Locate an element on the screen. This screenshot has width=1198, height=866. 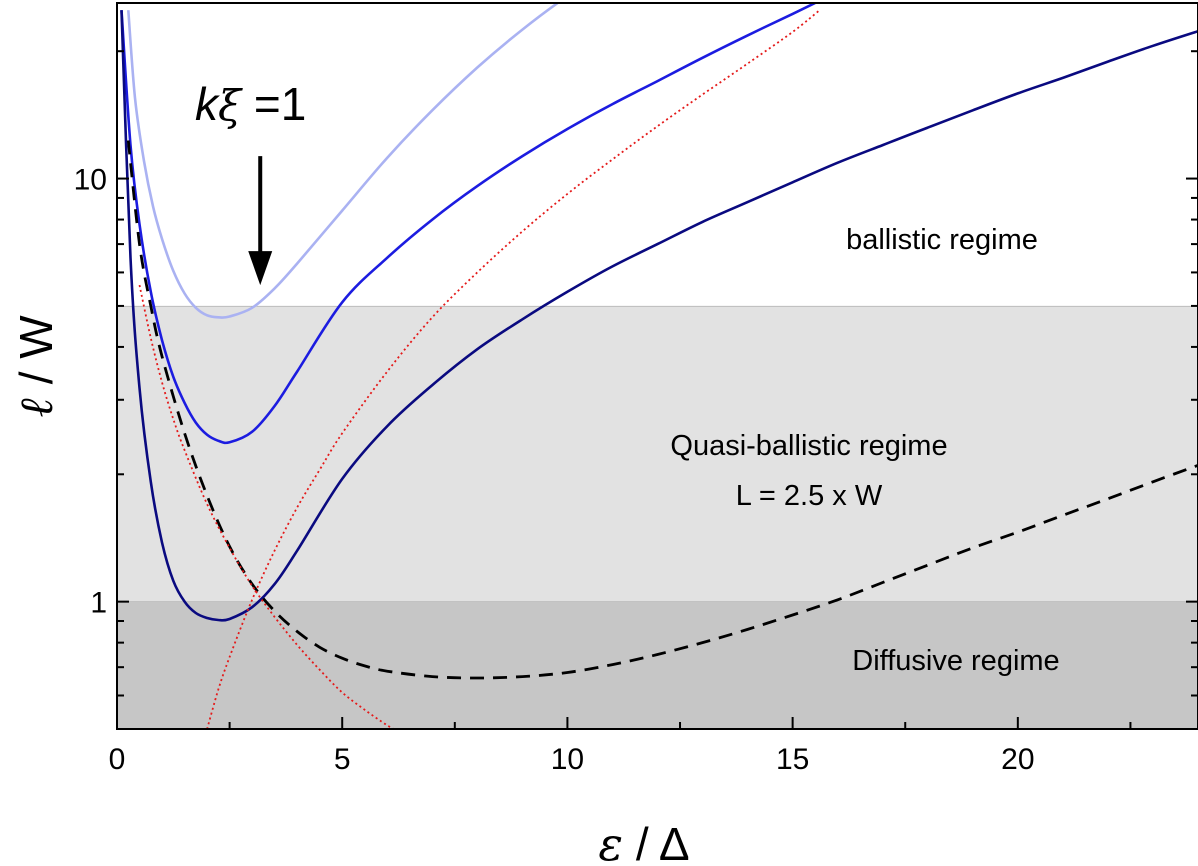
region-label-length: L = 2.5 x W is located at coordinates (809, 496).